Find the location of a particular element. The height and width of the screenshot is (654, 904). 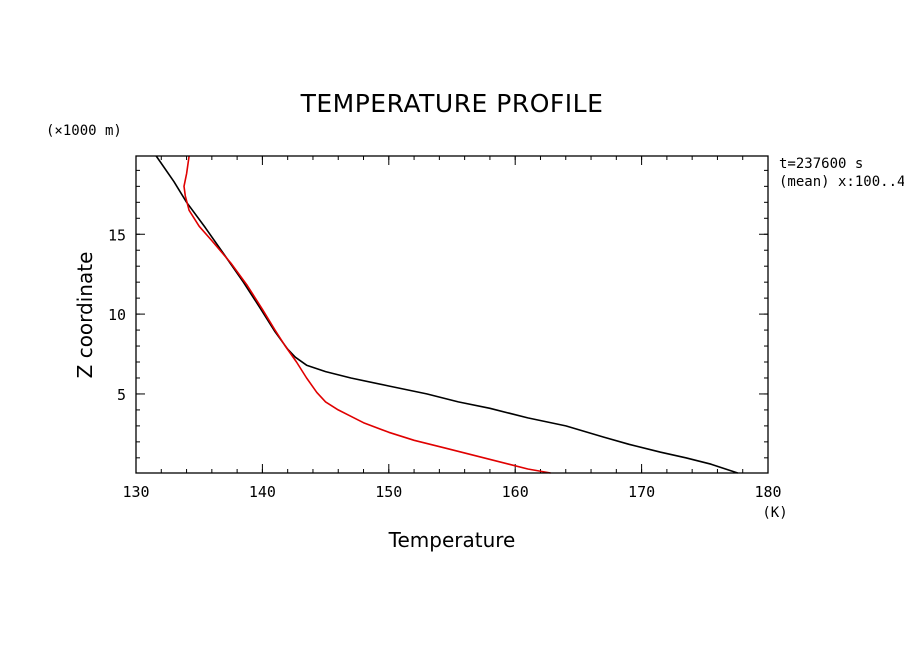

time-annotation: t=237600 s is located at coordinates (821, 164).